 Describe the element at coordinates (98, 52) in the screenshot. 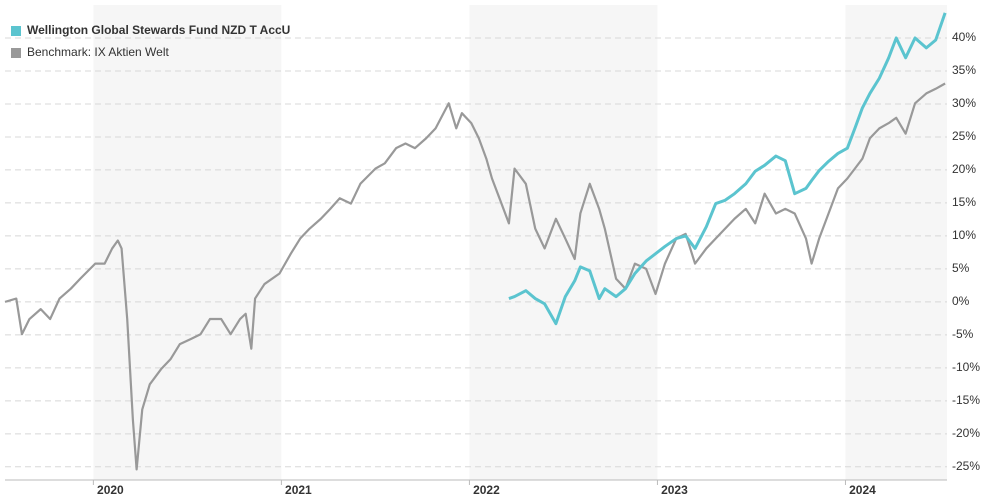

I see `legend-label: Benchmark: IX Aktien Welt` at that location.